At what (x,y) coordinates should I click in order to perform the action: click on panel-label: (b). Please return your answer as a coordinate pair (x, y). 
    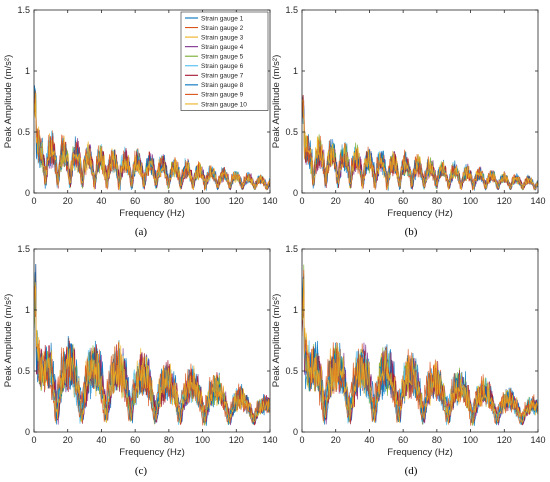
    Looking at the image, I should click on (411, 232).